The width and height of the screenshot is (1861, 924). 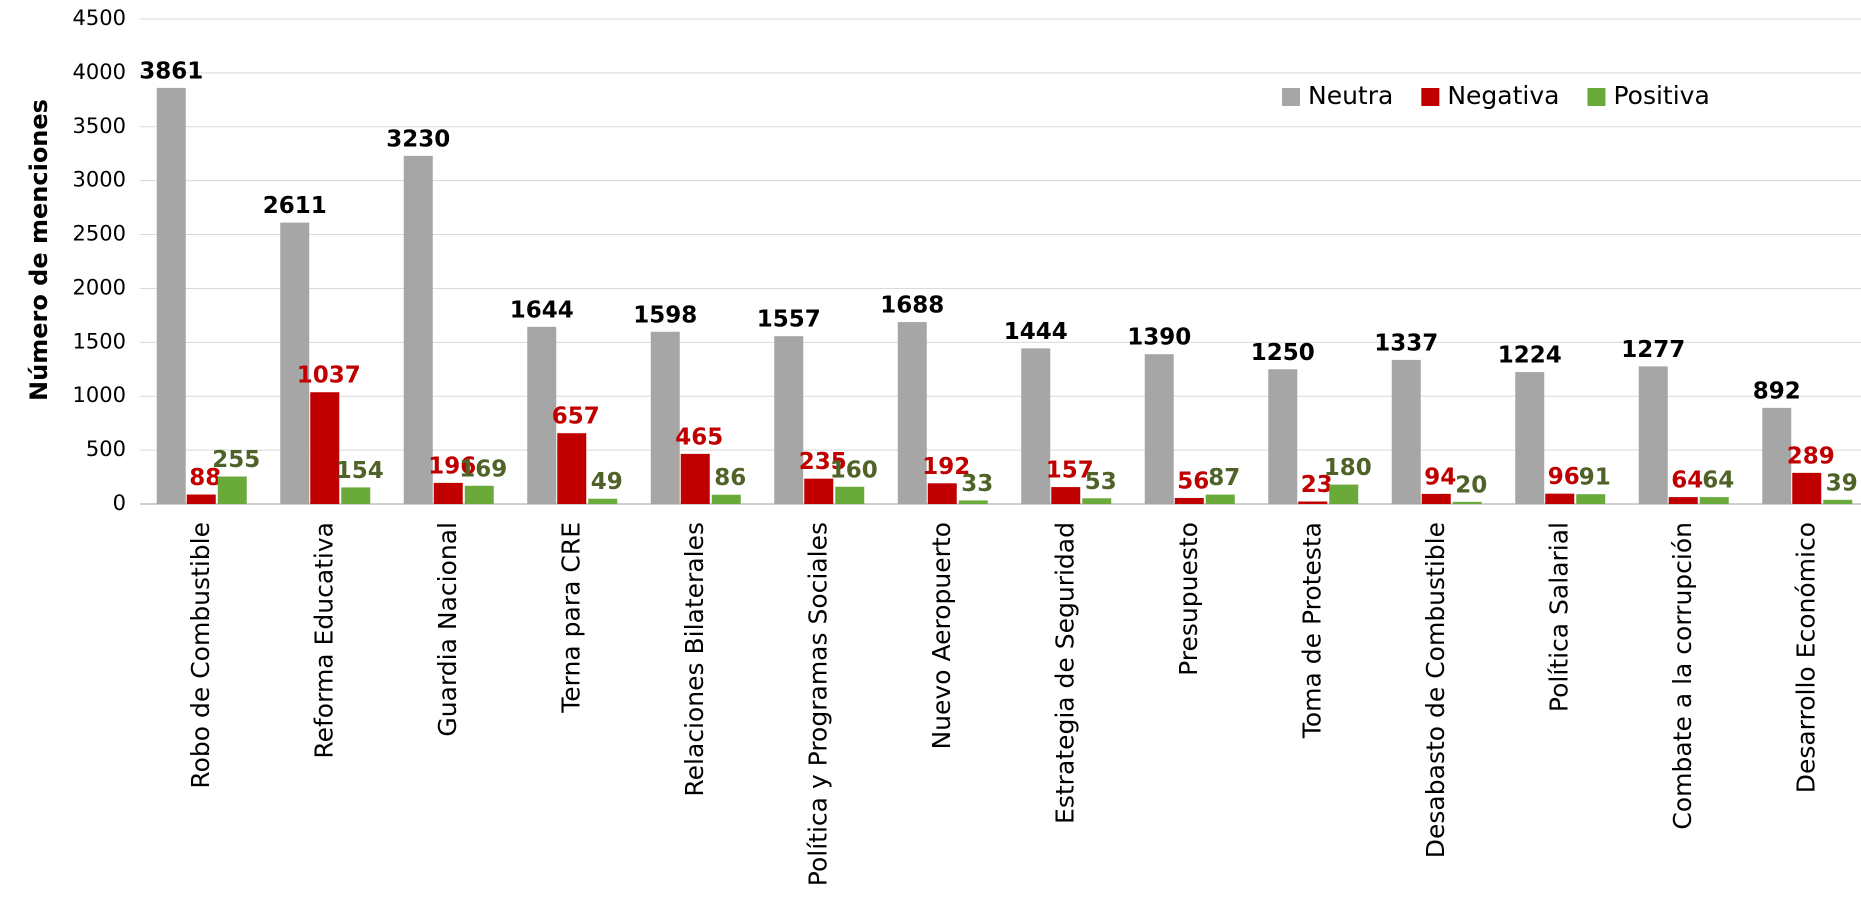 What do you see at coordinates (854, 470) in the screenshot?
I see `data-label: 160` at bounding box center [854, 470].